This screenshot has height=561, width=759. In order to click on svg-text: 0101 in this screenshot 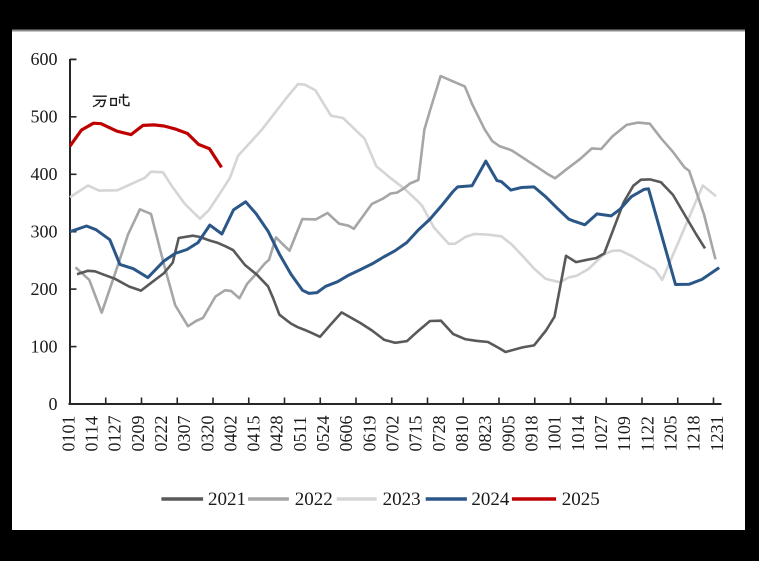, I will do `click(68, 434)`.